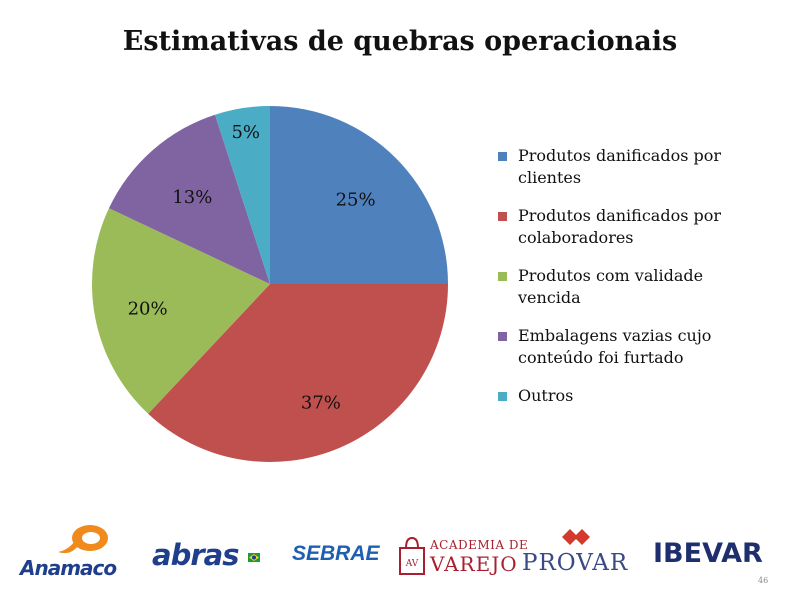 This screenshot has width=800, height=616. What do you see at coordinates (479, 545) in the screenshot?
I see `academia-top-text: ACADEMIA DE` at bounding box center [479, 545].